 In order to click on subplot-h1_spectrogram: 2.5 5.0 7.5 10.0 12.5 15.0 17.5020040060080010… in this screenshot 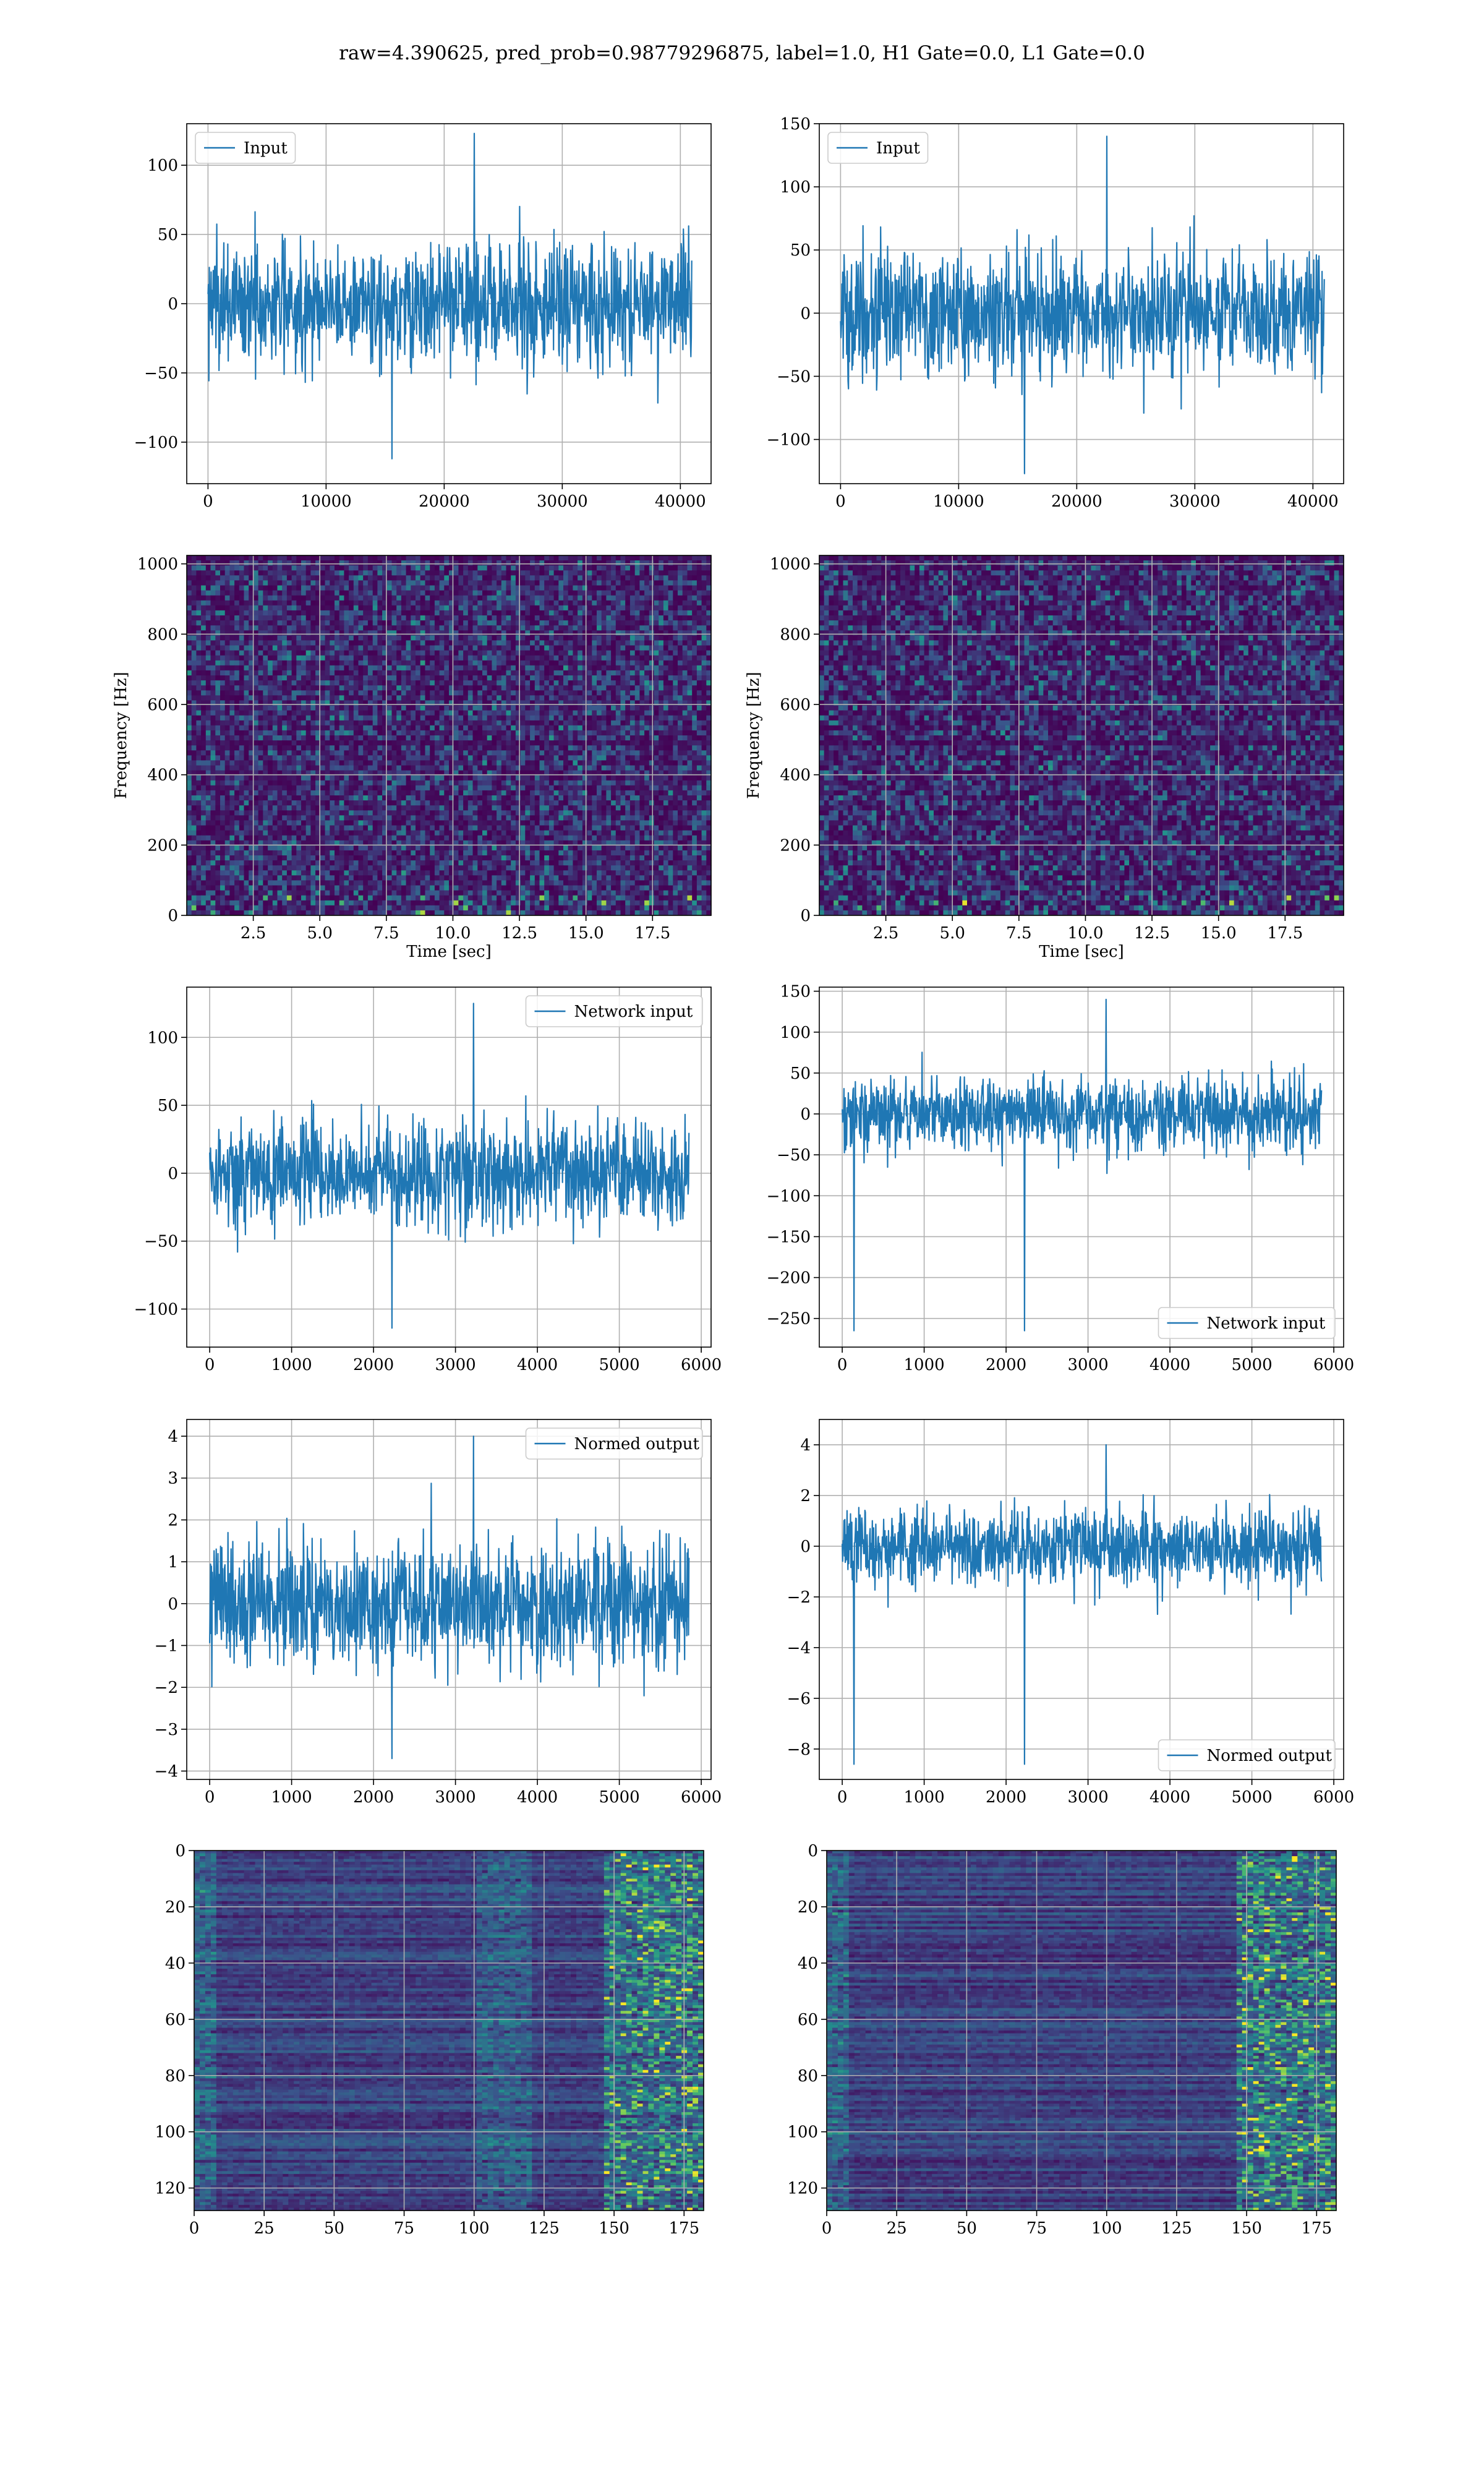, I will do `click(412, 758)`.